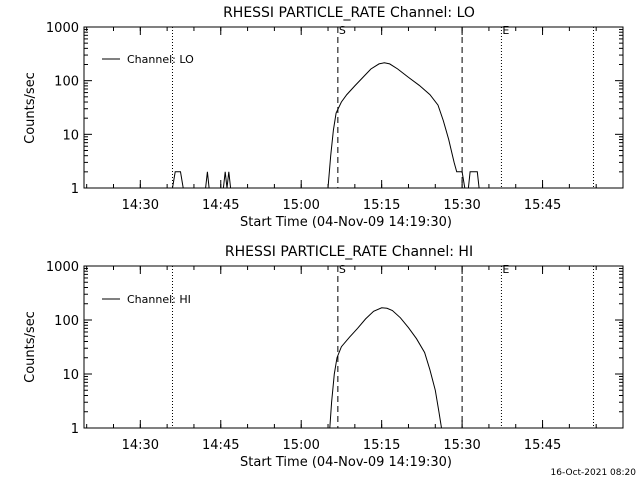  Describe the element at coordinates (349, 252) in the screenshot. I see `chart-title-hi: RHESSI PARTICLE_RATE Channel: HI` at that location.